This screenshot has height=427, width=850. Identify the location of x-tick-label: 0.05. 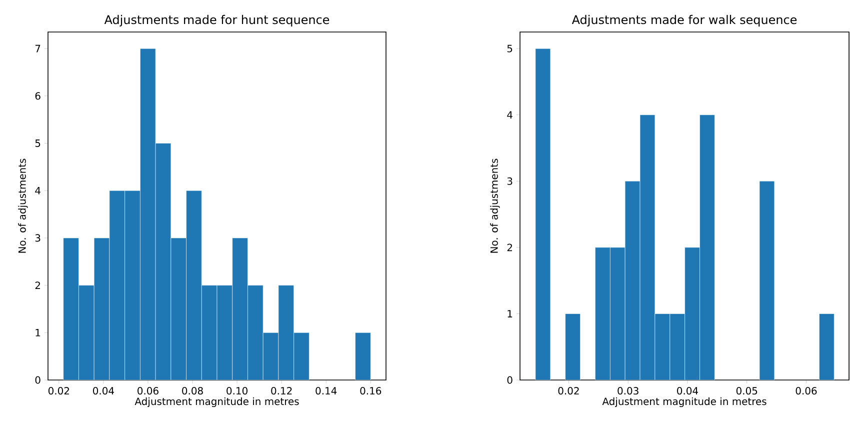
(747, 391).